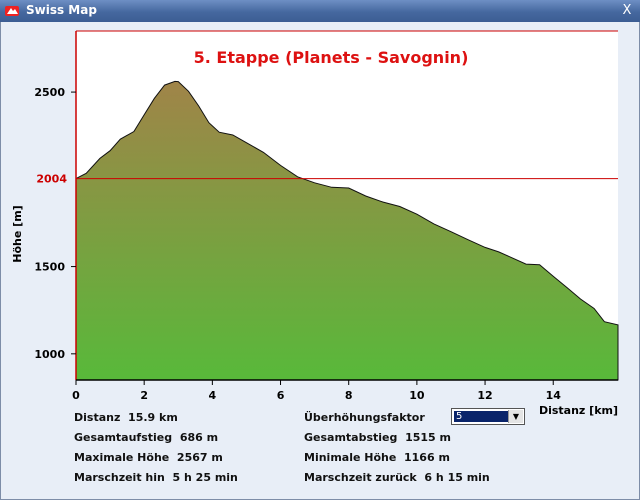 The width and height of the screenshot is (640, 500). I want to click on x-tick-label: 12, so click(484, 395).